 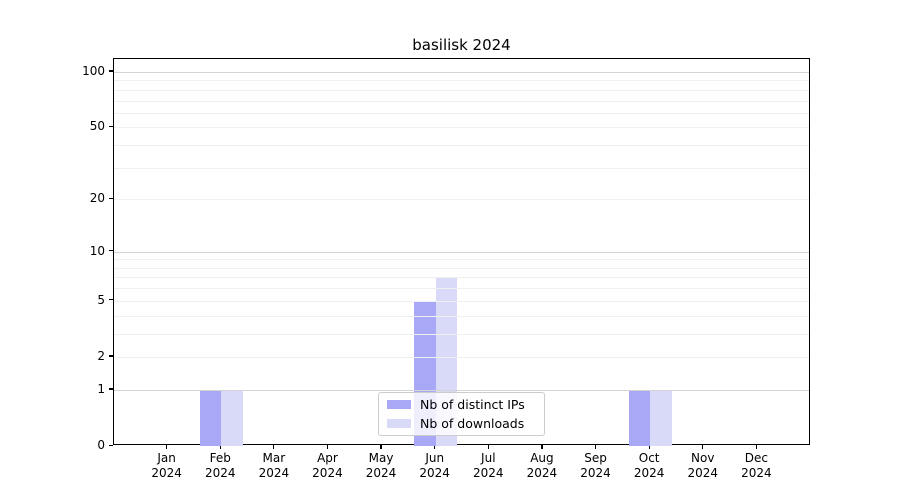 What do you see at coordinates (595, 458) in the screenshot?
I see `x-tick-month: Sep` at bounding box center [595, 458].